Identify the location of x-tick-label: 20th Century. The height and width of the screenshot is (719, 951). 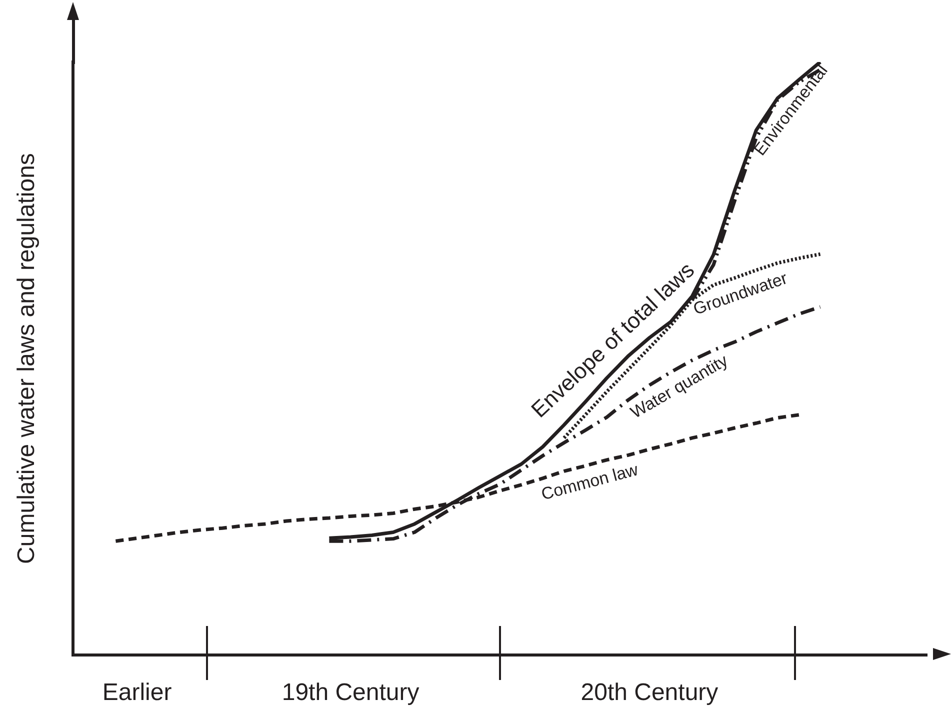
(649, 692).